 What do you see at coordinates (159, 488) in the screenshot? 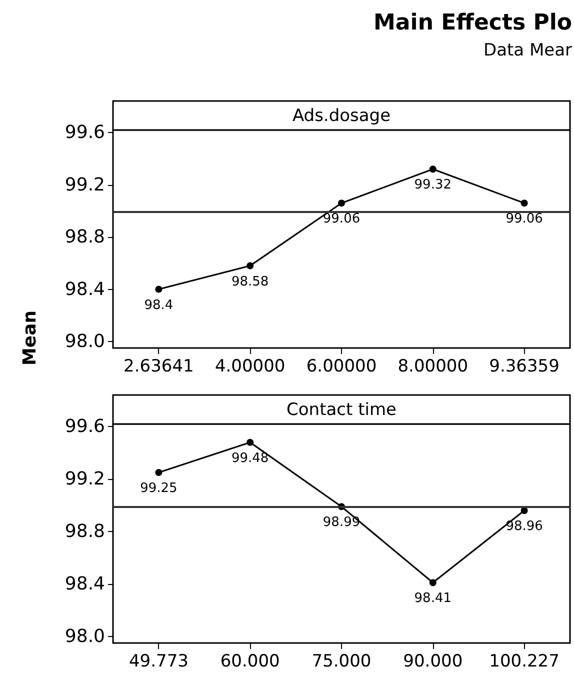
I see `data-label: 99.25` at bounding box center [159, 488].